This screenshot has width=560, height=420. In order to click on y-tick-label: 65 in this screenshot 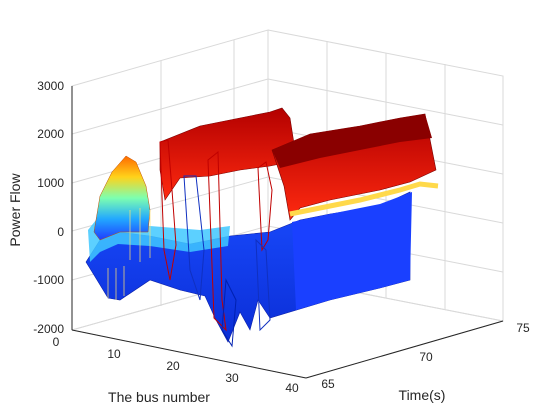, I will do `click(328, 384)`.